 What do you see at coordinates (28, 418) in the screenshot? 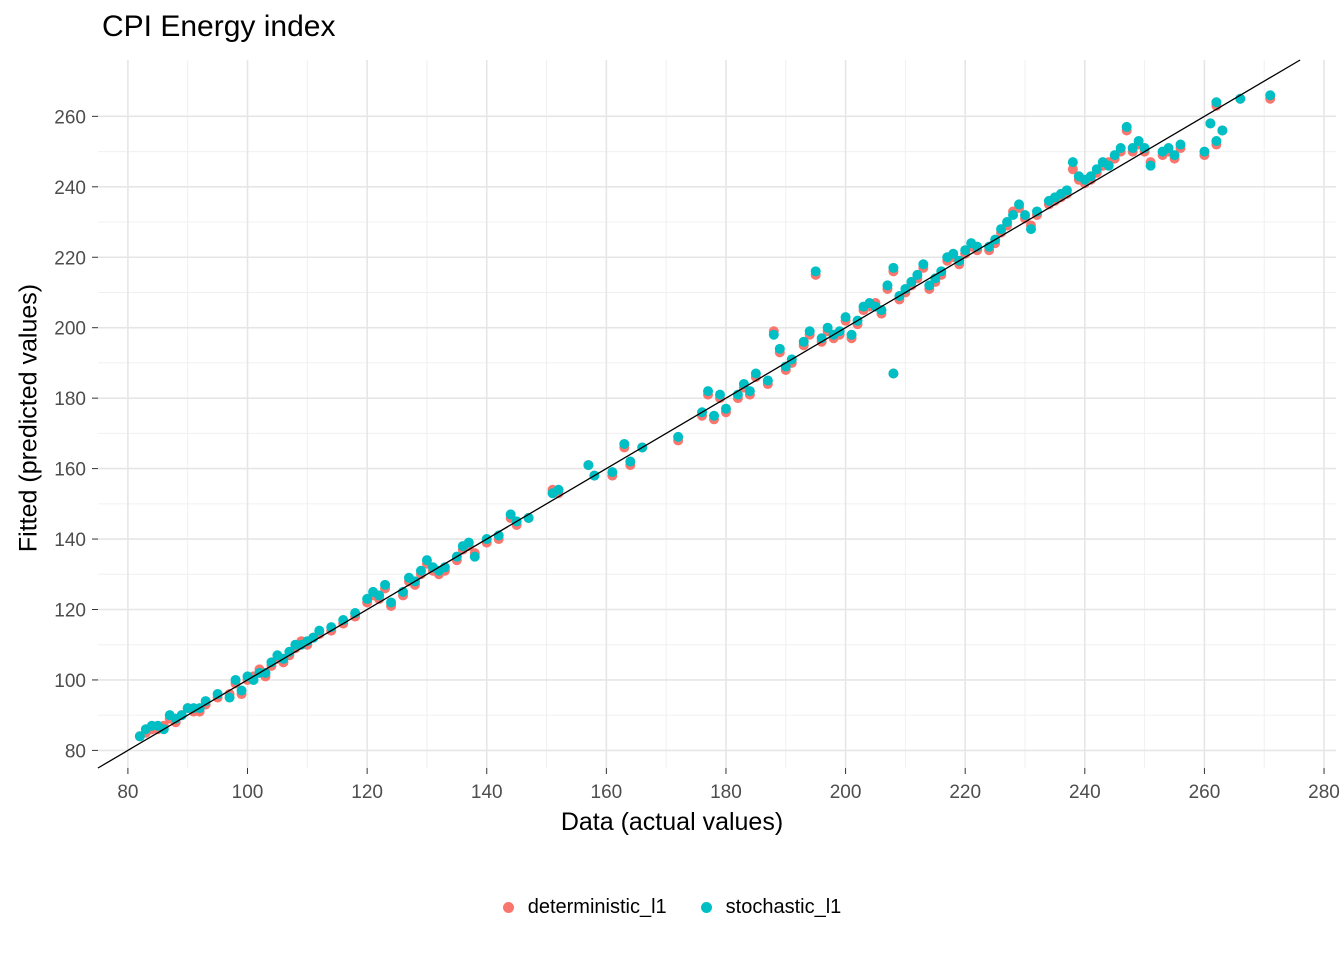
I see `y-axis-label: Fitted (predicted values)` at bounding box center [28, 418].